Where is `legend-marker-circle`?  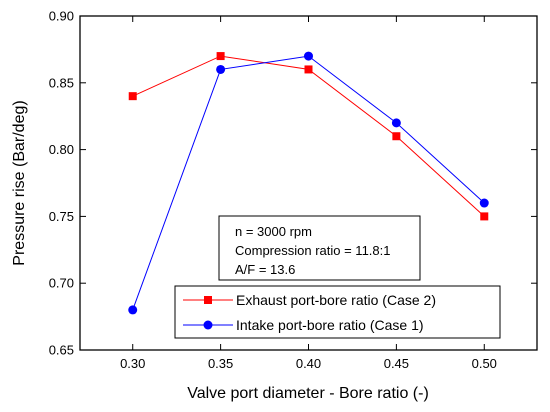 legend-marker-circle is located at coordinates (208, 325).